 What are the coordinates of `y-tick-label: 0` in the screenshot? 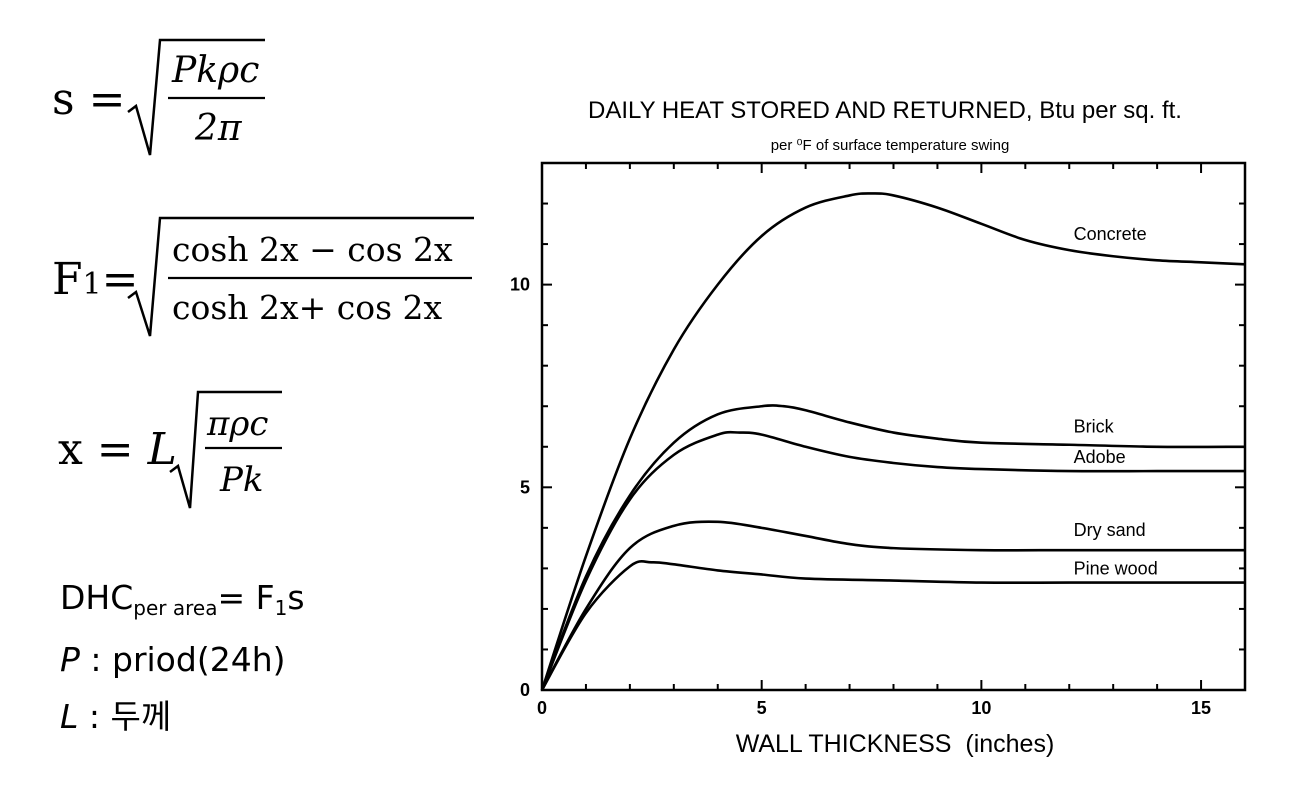 It's located at (525, 690).